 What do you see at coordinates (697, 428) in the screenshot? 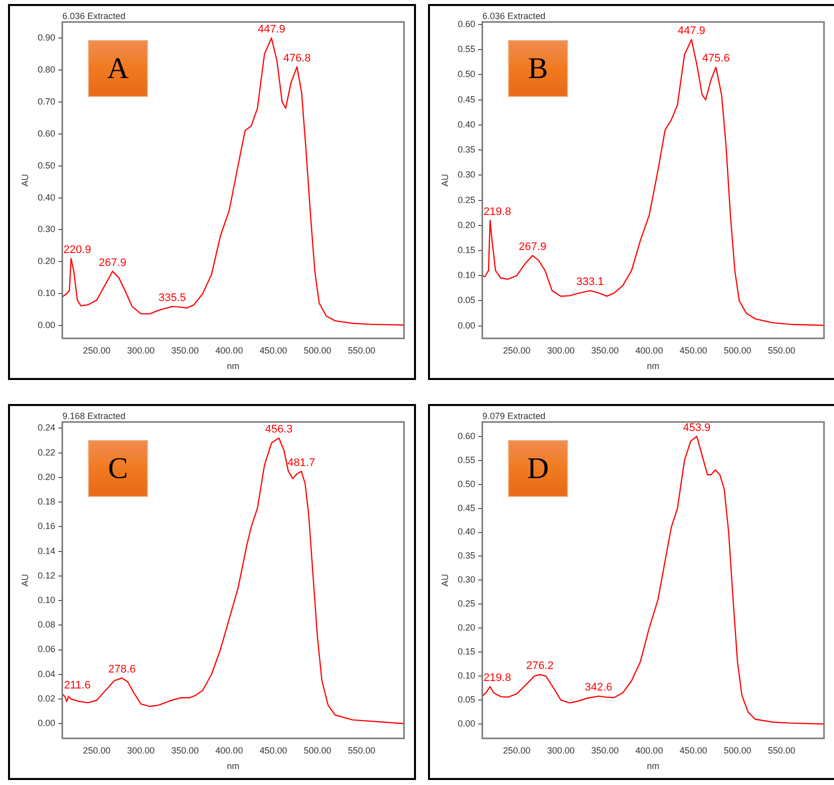
I see `annotation: 453.9` at bounding box center [697, 428].